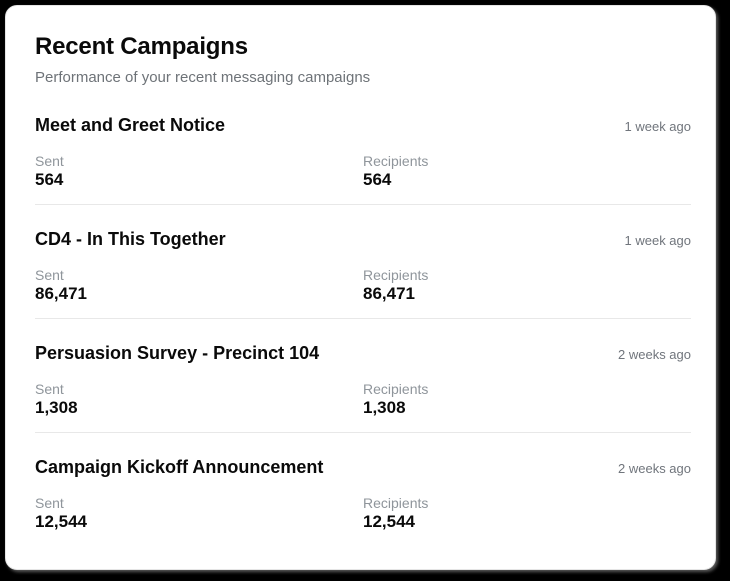 This screenshot has height=581, width=730. I want to click on campaign-stats: Sent 12,544 Recipients 12,544, so click(363, 513).